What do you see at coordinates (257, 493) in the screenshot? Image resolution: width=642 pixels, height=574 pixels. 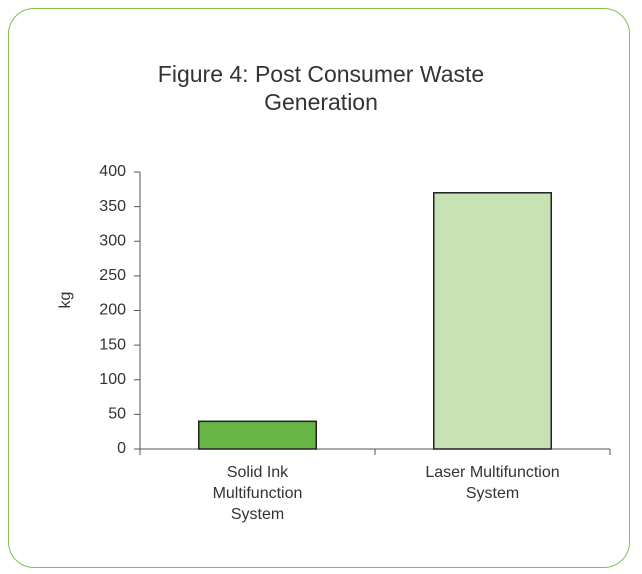 I see `x-tick-label: Solid Ink Multifunction System` at bounding box center [257, 493].